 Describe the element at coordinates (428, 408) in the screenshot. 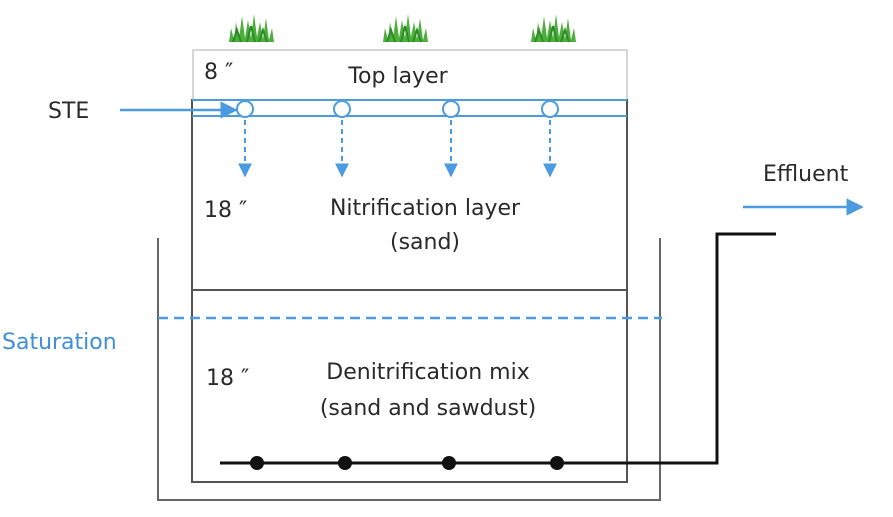

I see `denitrification-detail: (sand and sawdust)` at that location.